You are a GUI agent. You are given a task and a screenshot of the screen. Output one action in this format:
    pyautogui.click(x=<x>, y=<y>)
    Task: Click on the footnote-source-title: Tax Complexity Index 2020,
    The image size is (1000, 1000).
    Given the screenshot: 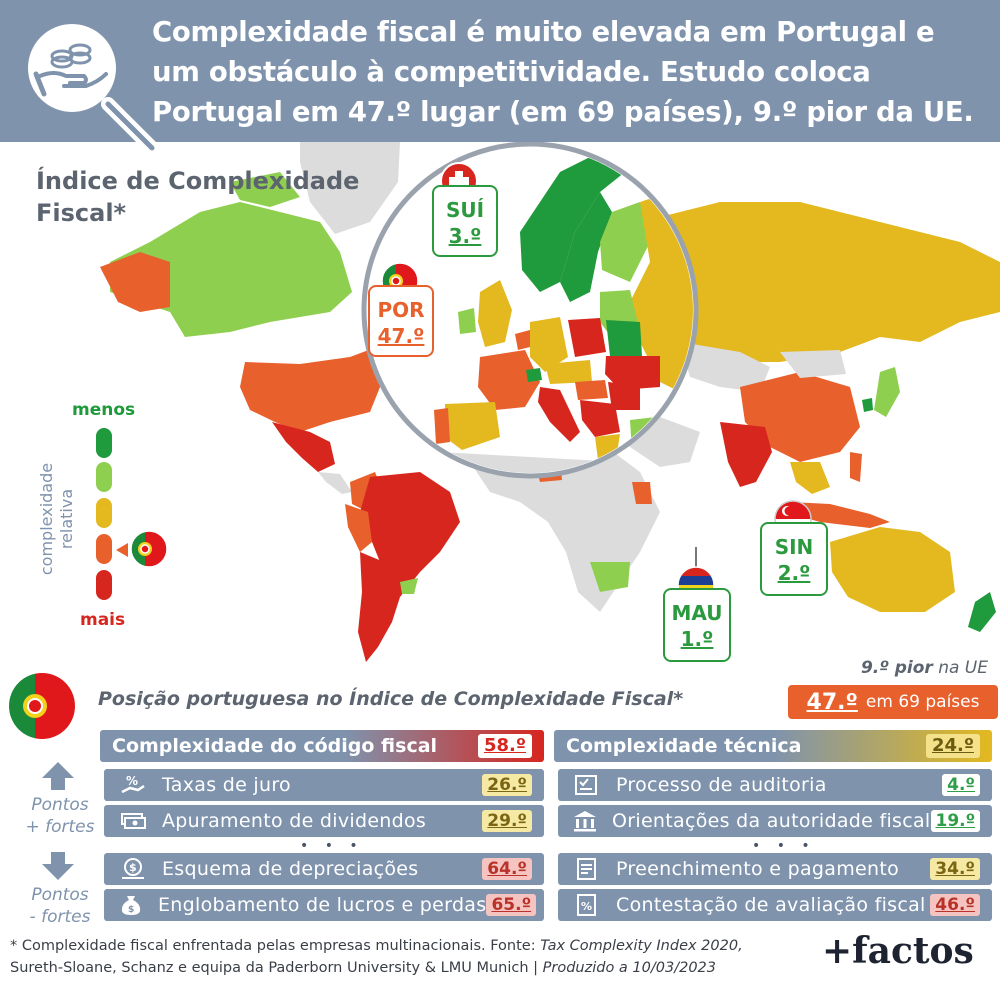 What is the action you would take?
    pyautogui.click(x=641, y=946)
    